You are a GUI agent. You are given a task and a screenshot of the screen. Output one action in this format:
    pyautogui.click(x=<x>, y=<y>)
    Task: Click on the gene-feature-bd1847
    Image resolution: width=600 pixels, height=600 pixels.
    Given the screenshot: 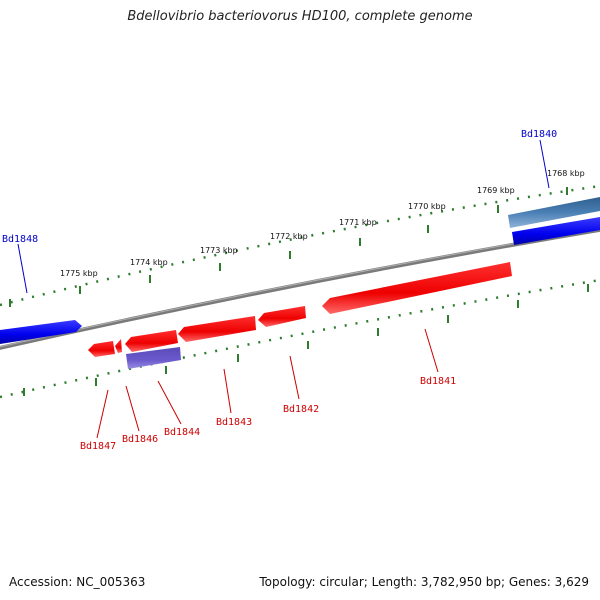 What is the action you would take?
    pyautogui.click(x=101, y=349)
    